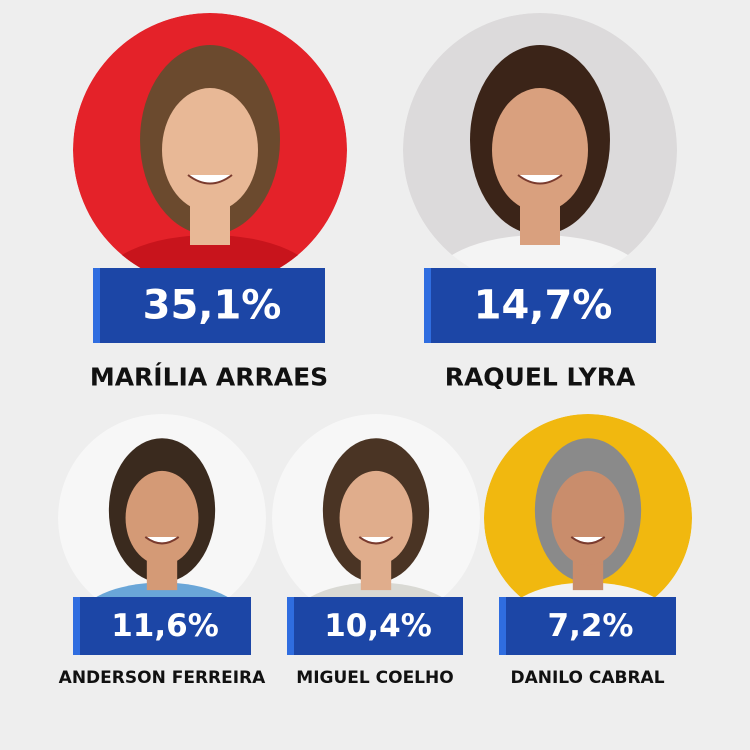  What do you see at coordinates (212, 306) in the screenshot?
I see `percent-label: 35,1%` at bounding box center [212, 306].